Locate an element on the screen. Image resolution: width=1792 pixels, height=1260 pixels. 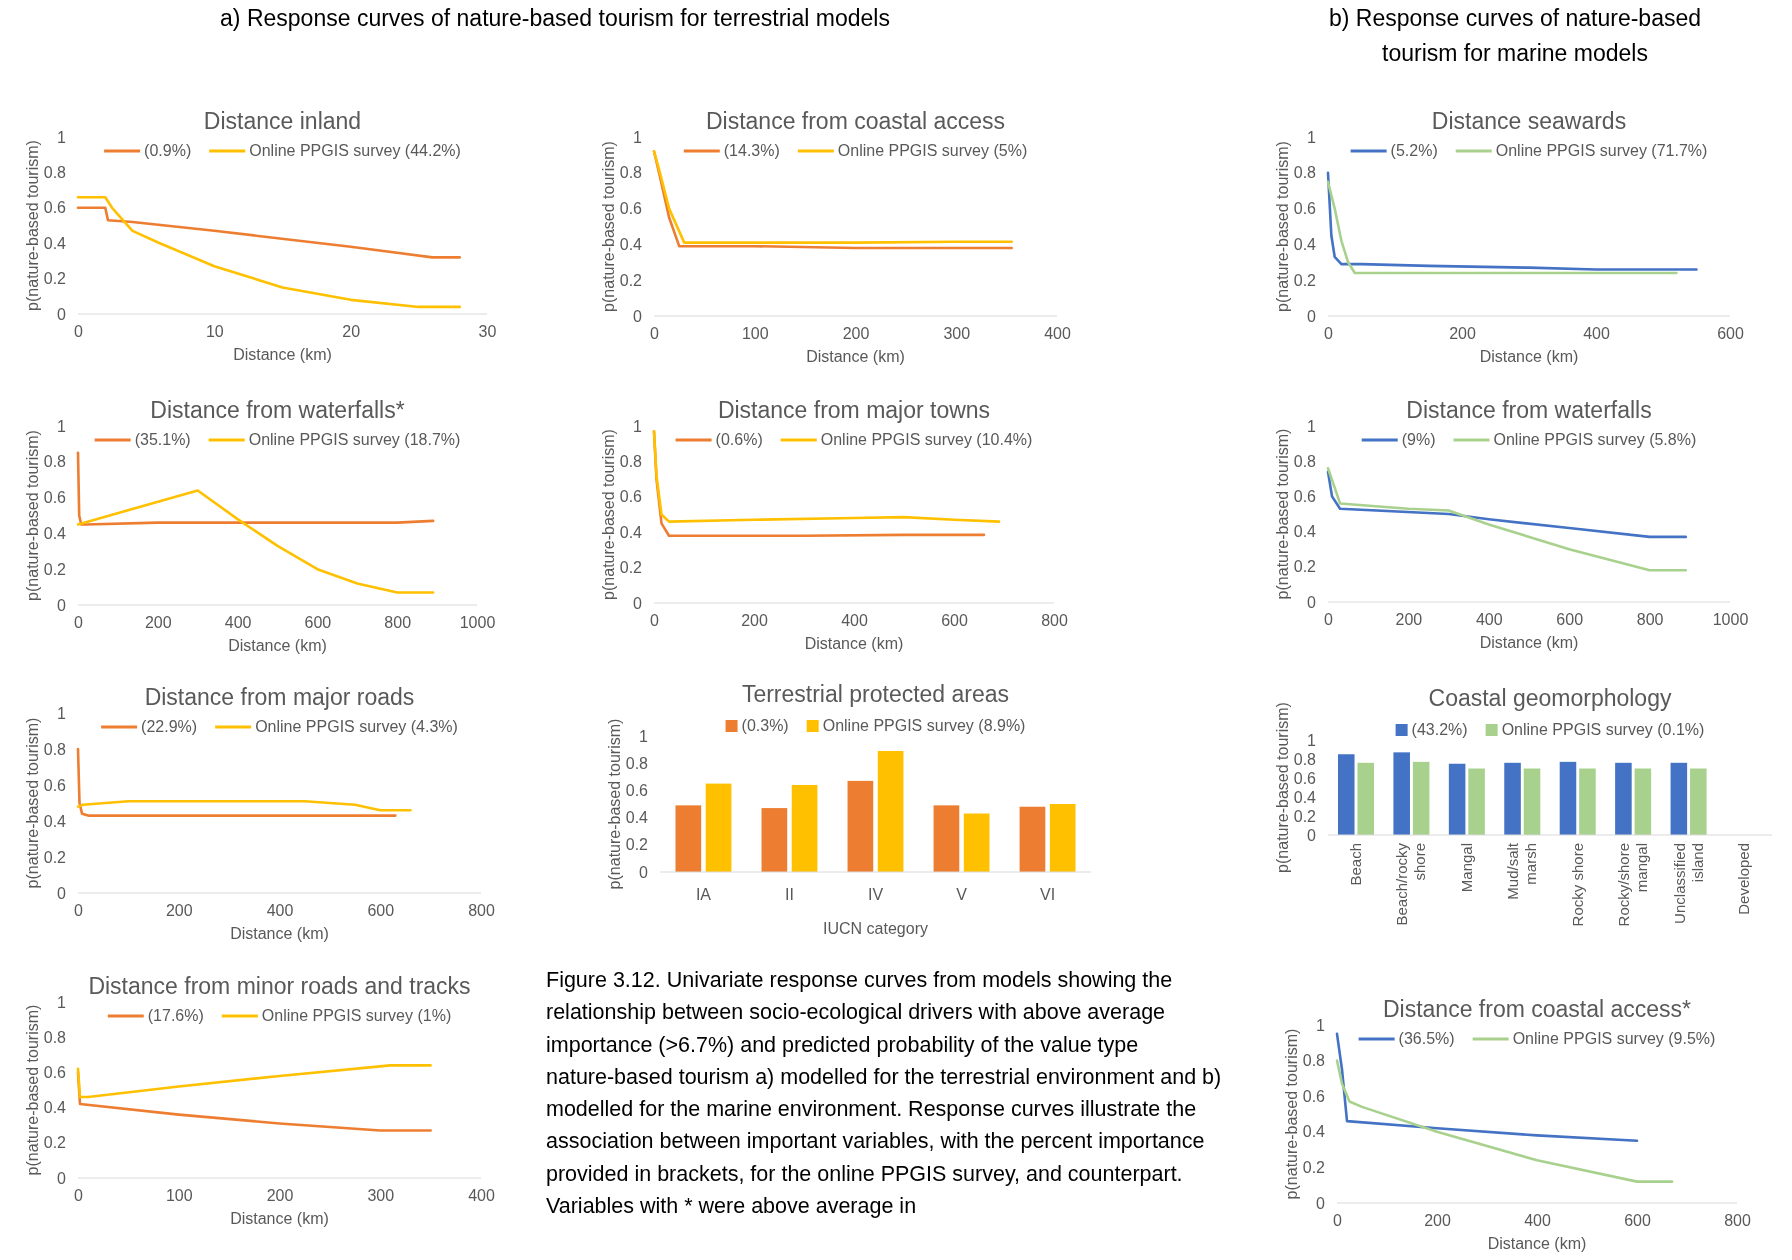
chart-title: Distance inland is located at coordinates (282, 121).